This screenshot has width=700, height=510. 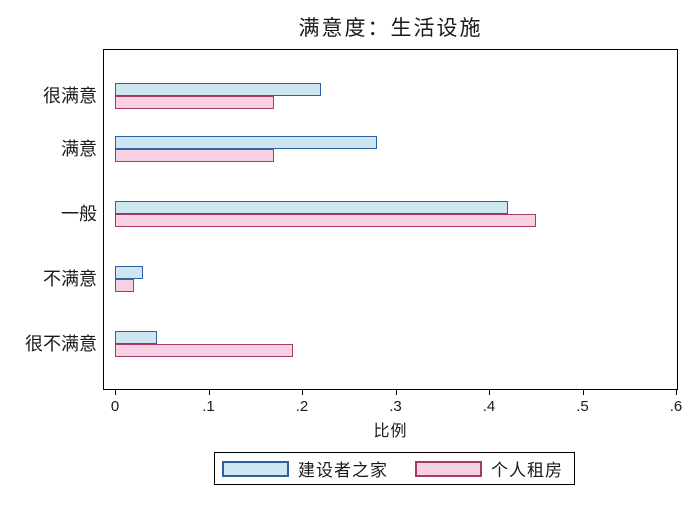 I want to click on x-axis-tick-label: .1, so click(x=208, y=406).